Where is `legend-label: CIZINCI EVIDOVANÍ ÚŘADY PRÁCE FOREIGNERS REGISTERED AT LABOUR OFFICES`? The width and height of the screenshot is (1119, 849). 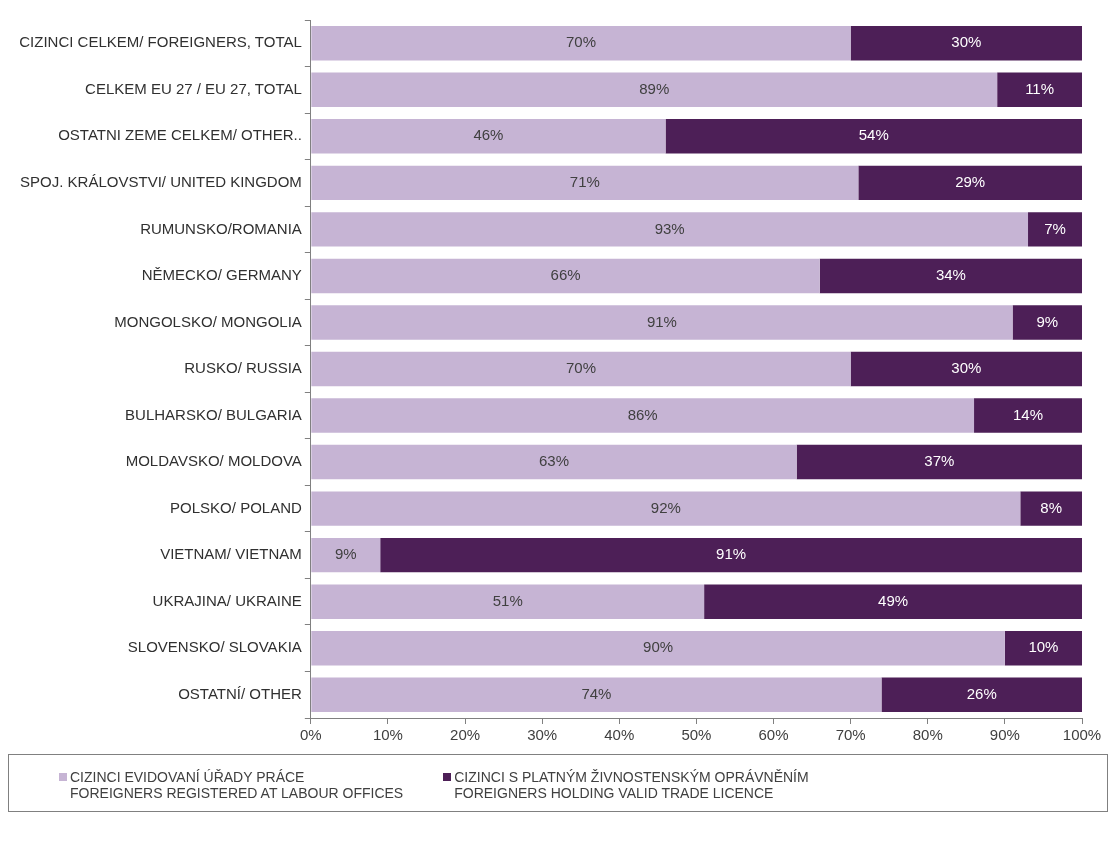 legend-label: CIZINCI EVIDOVANÍ ÚŘADY PRÁCE FOREIGNERS REGISTERED AT LABOUR OFFICES is located at coordinates (237, 785).